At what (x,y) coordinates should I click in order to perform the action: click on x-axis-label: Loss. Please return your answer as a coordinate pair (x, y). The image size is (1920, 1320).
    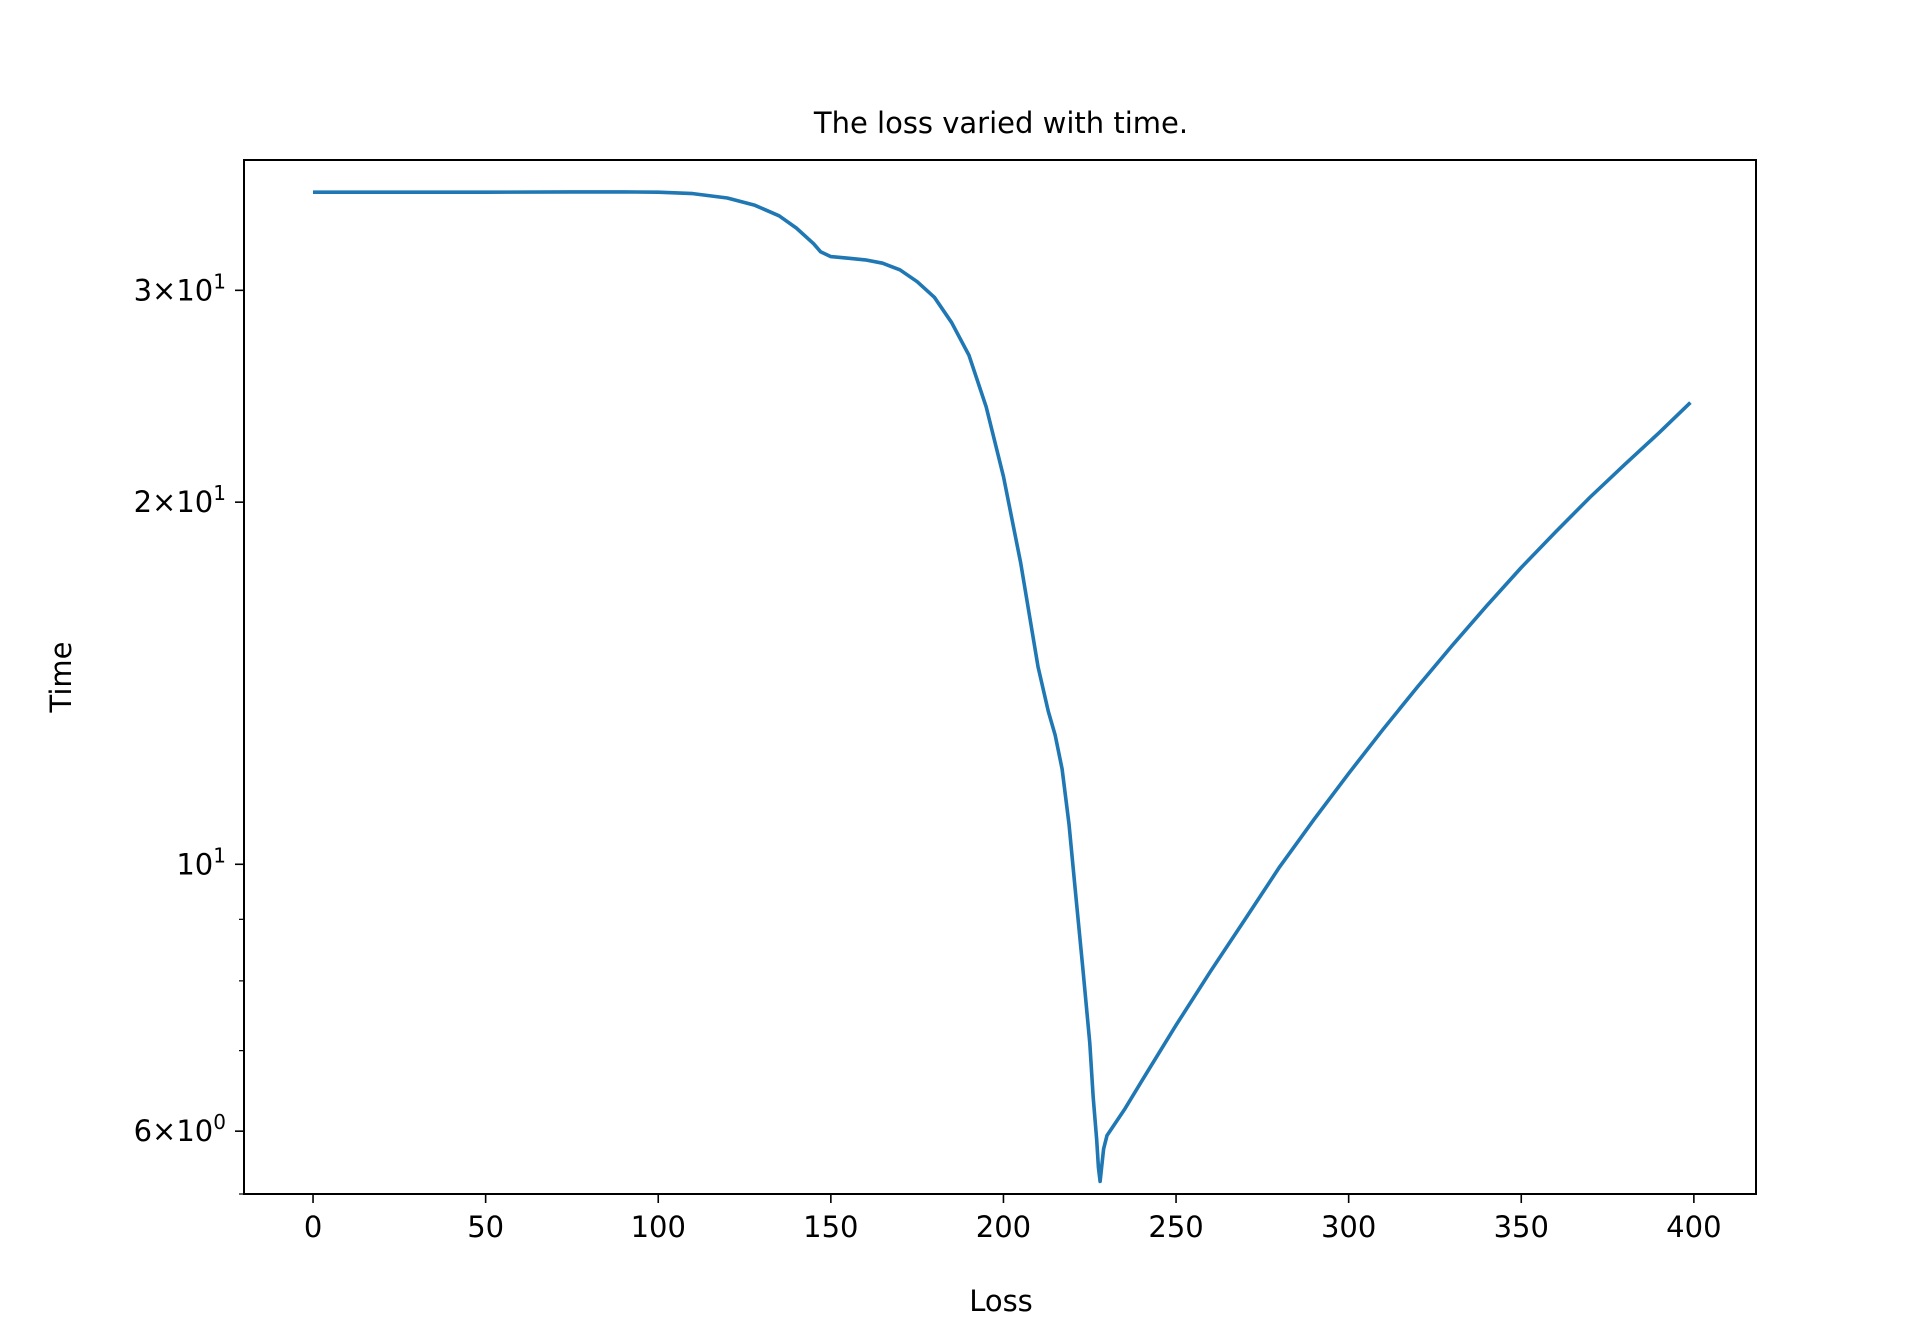
    Looking at the image, I should click on (1001, 1301).